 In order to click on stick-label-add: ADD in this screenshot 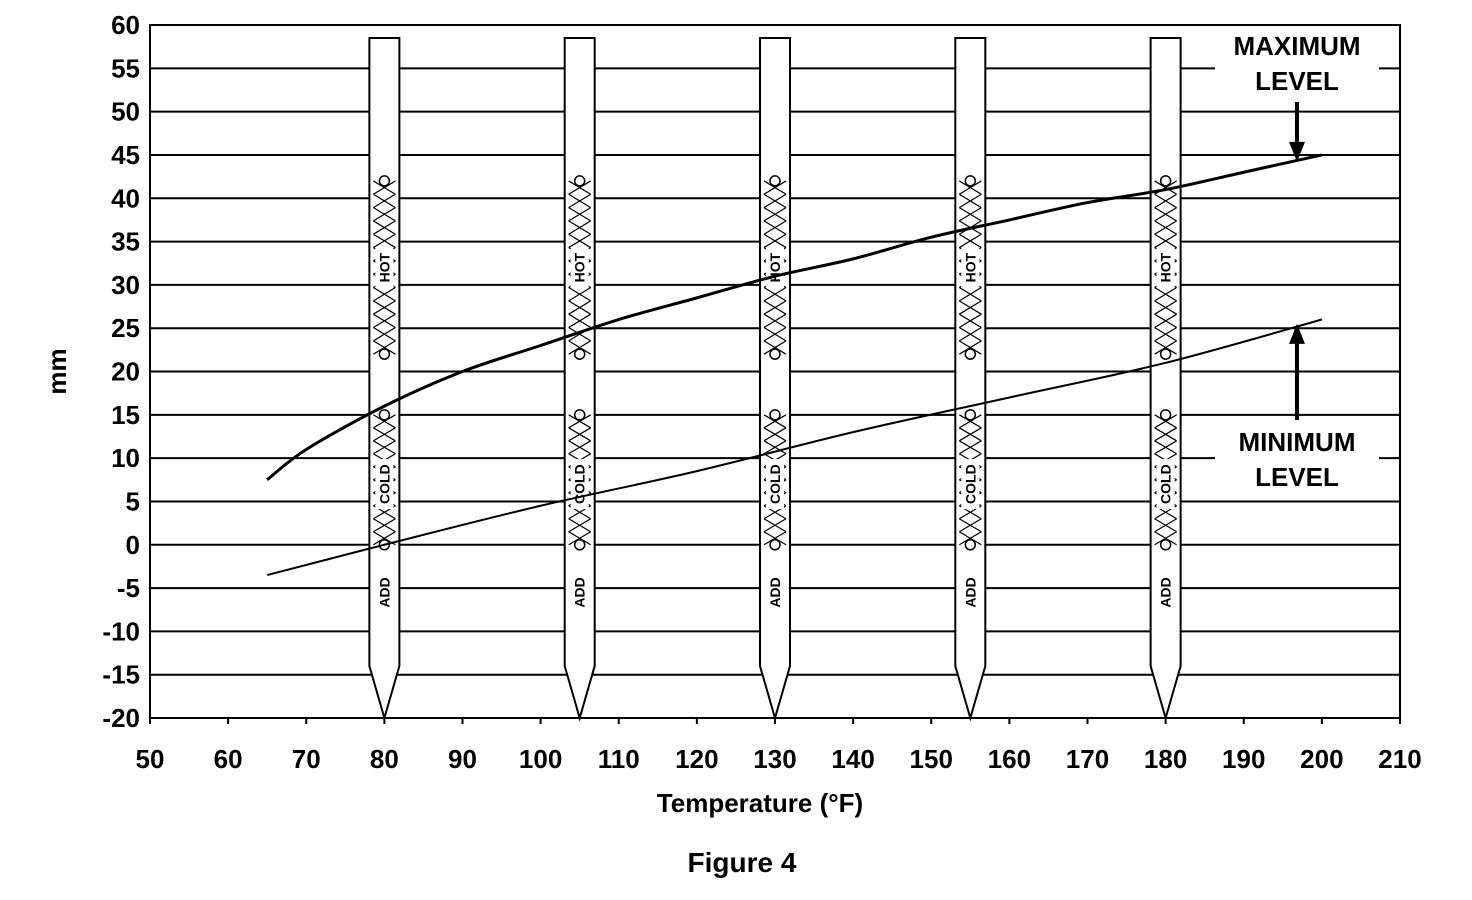, I will do `click(775, 592)`.